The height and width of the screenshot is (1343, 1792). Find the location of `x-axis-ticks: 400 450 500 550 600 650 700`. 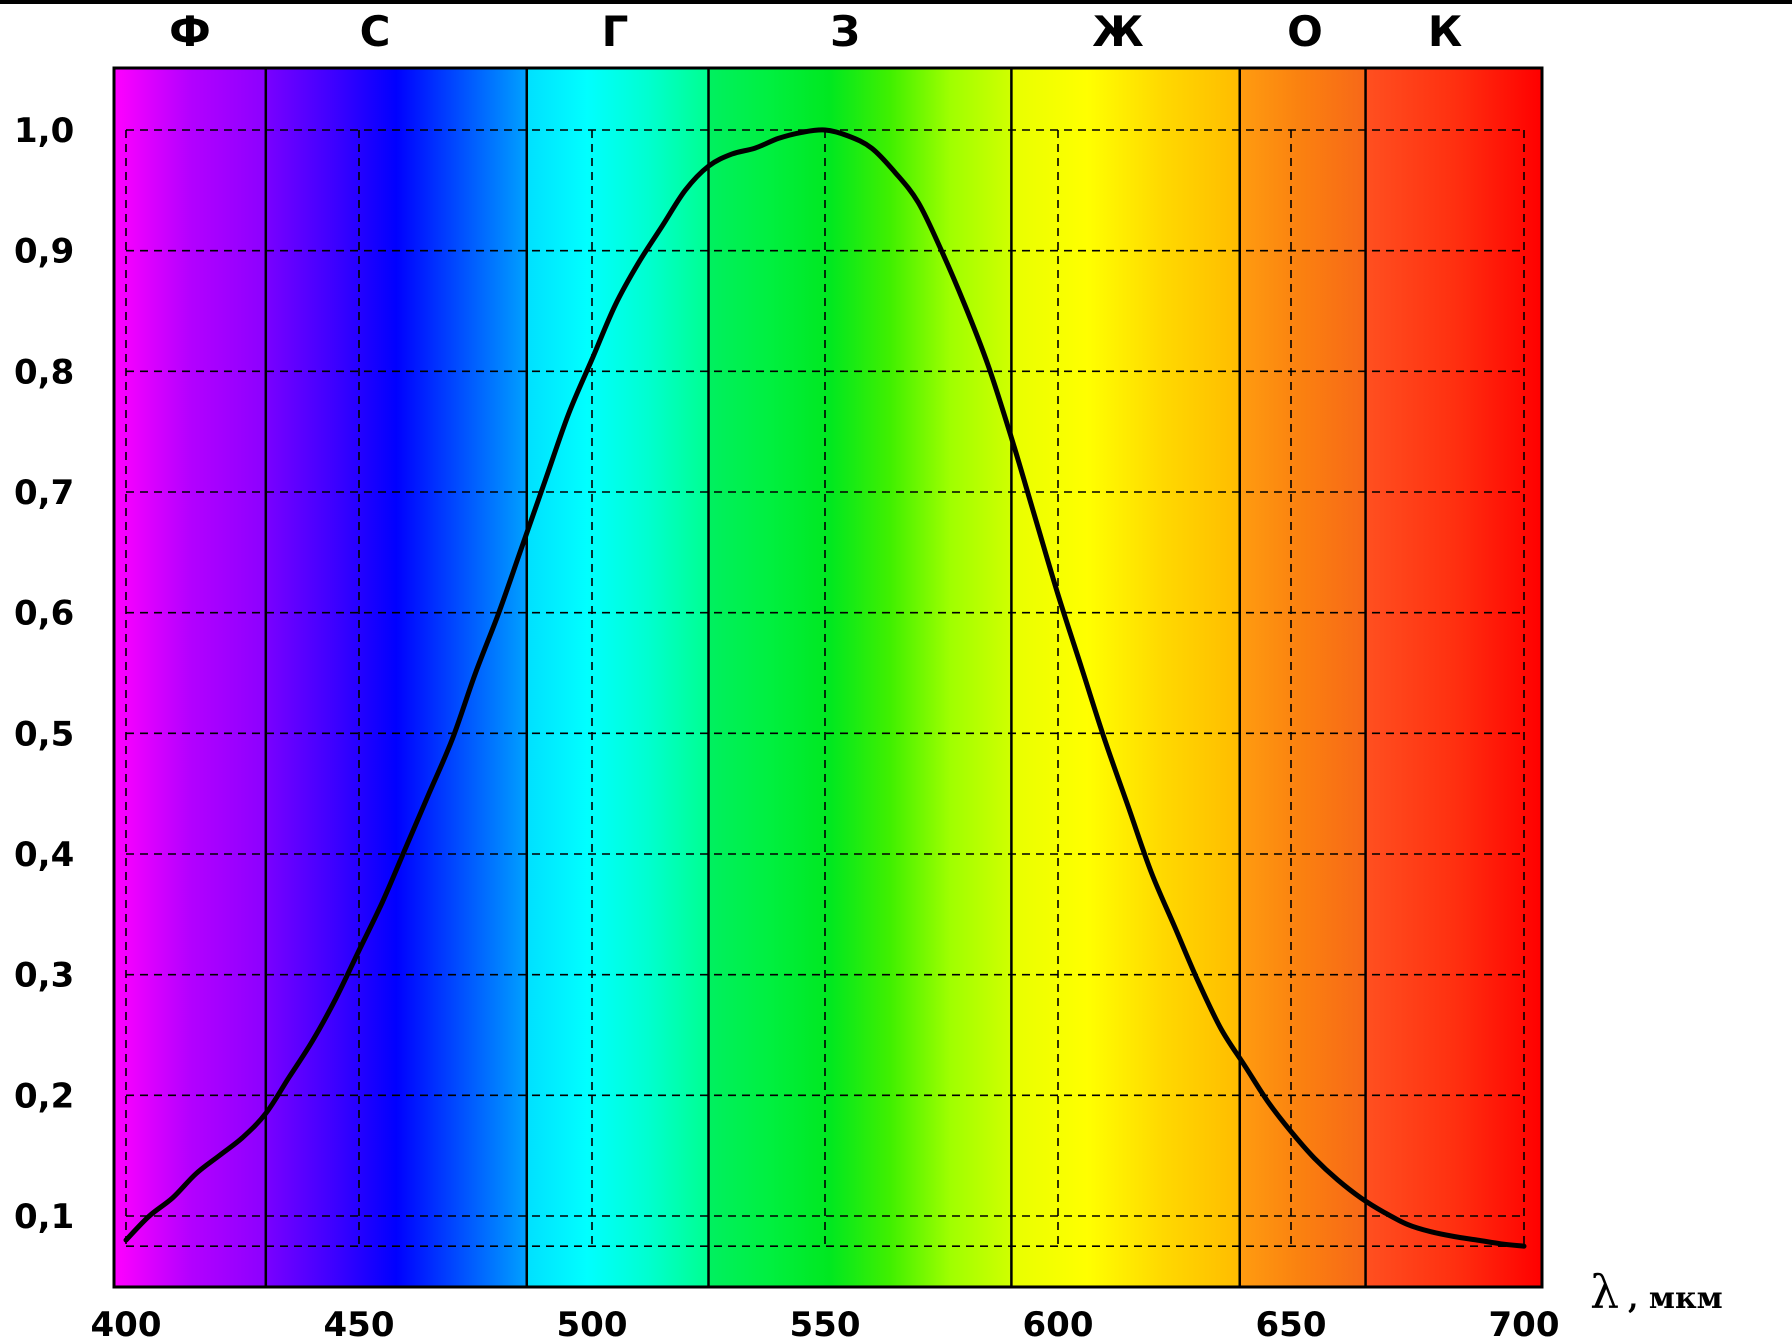

x-axis-ticks: 400 450 500 550 600 650 700 is located at coordinates (825, 1324).